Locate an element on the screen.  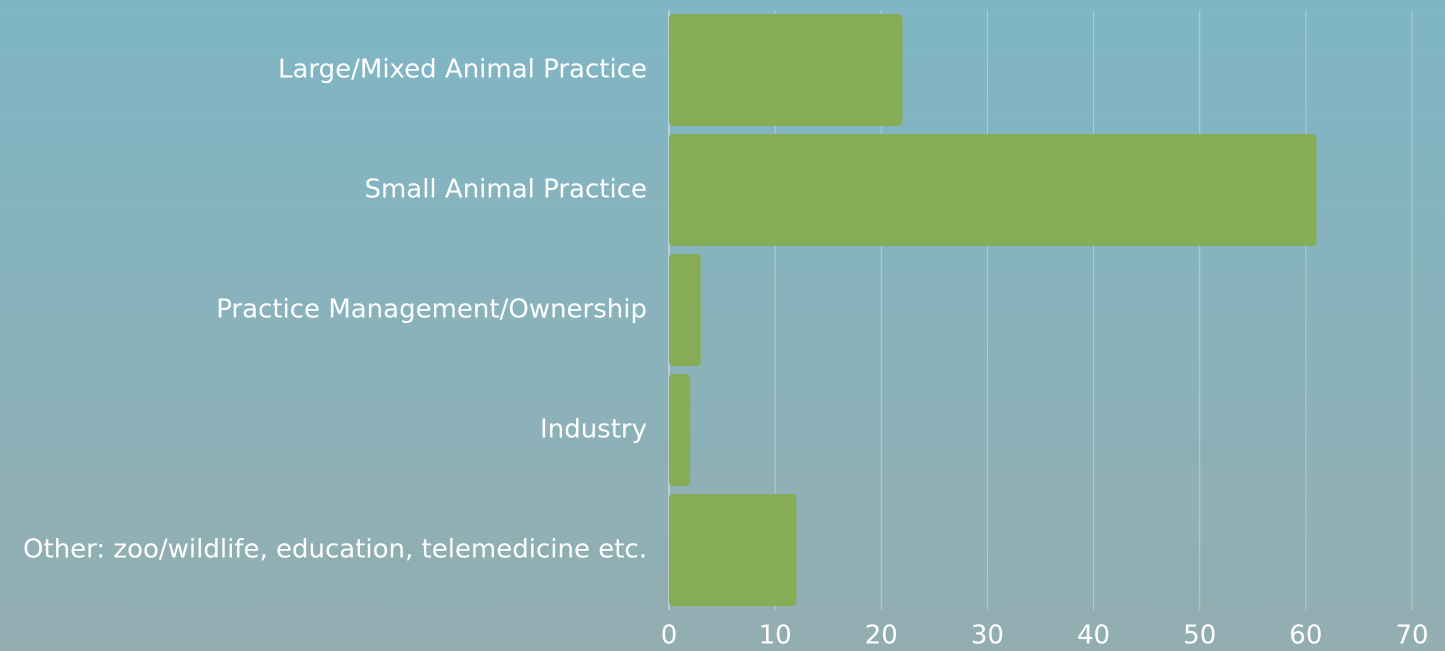
x-tick-label: 20 is located at coordinates (881, 636).